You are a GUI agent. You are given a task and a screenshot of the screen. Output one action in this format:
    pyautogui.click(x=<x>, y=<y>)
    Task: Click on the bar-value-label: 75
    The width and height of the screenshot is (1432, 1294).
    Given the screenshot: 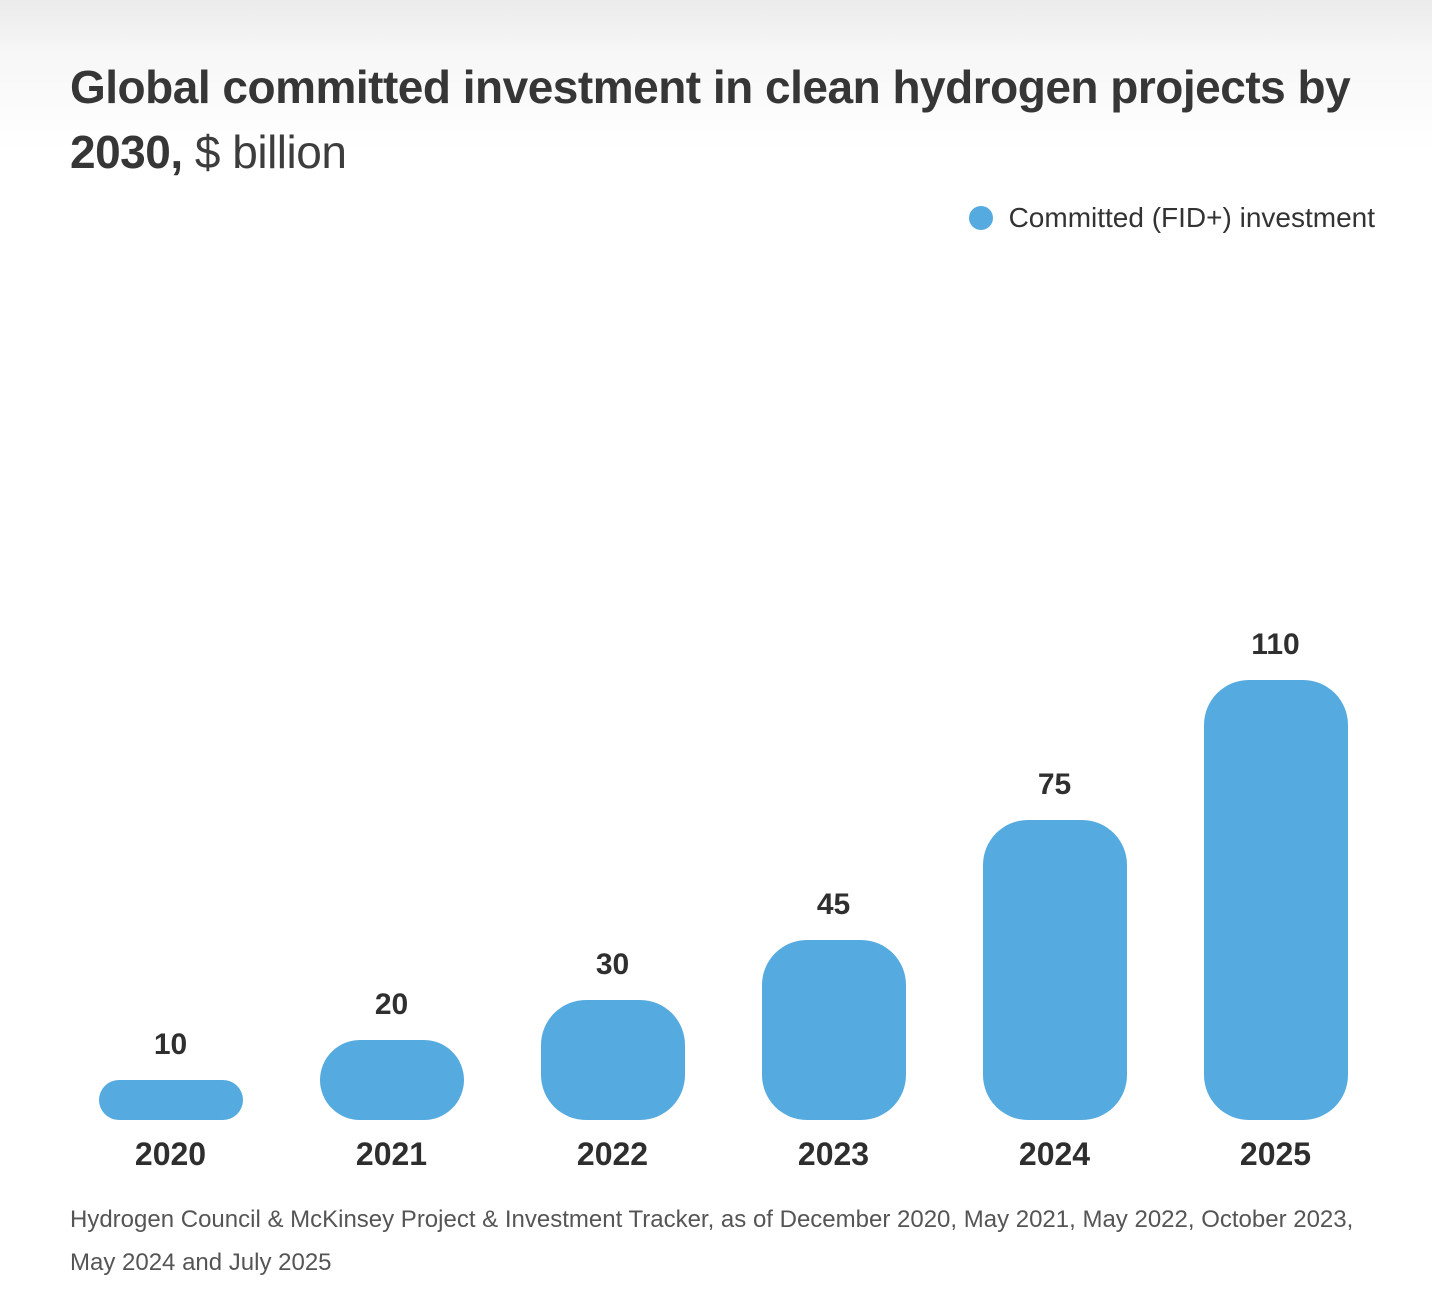 What is the action you would take?
    pyautogui.click(x=1054, y=784)
    